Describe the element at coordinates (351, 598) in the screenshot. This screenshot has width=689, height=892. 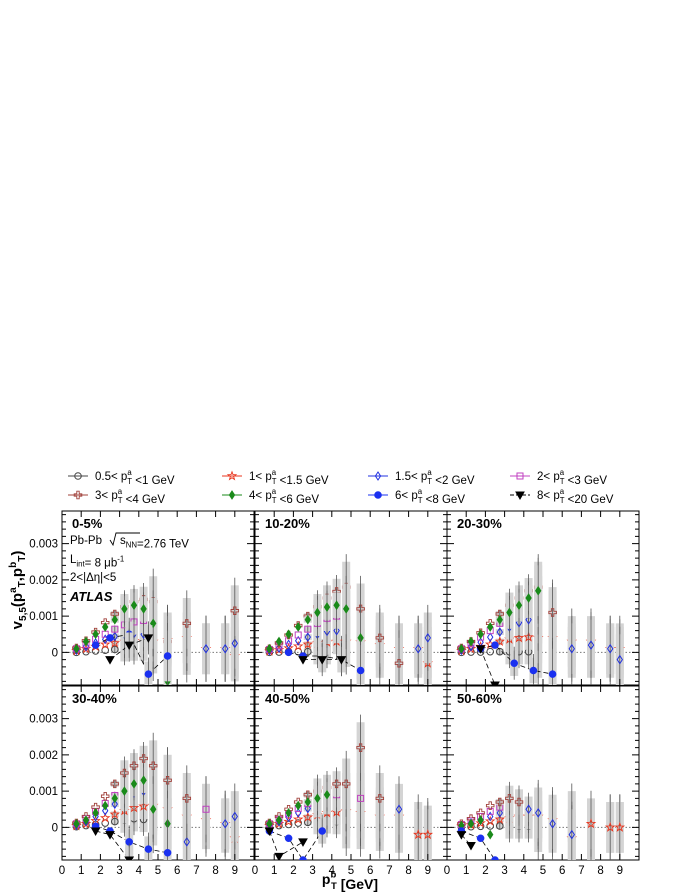
I see `panel: 10-20%` at that location.